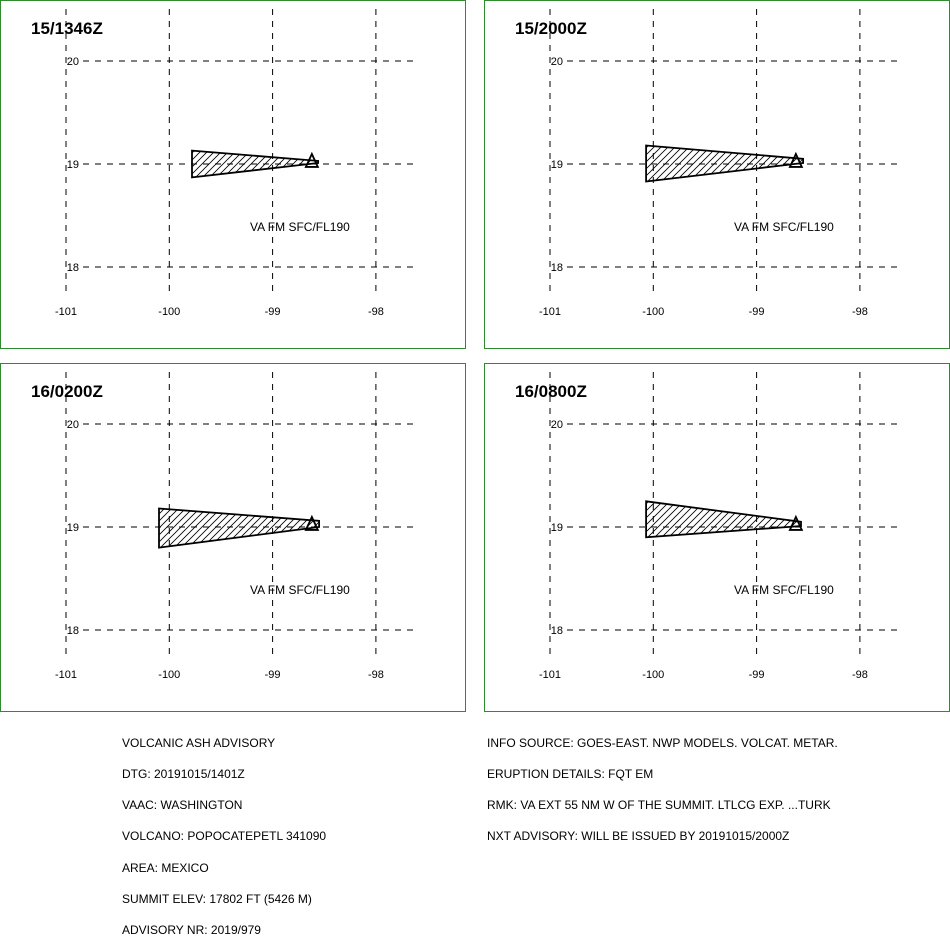 The height and width of the screenshot is (946, 950). What do you see at coordinates (191, 930) in the screenshot?
I see `footer-line: ADVISORY NR: 2019/979` at bounding box center [191, 930].